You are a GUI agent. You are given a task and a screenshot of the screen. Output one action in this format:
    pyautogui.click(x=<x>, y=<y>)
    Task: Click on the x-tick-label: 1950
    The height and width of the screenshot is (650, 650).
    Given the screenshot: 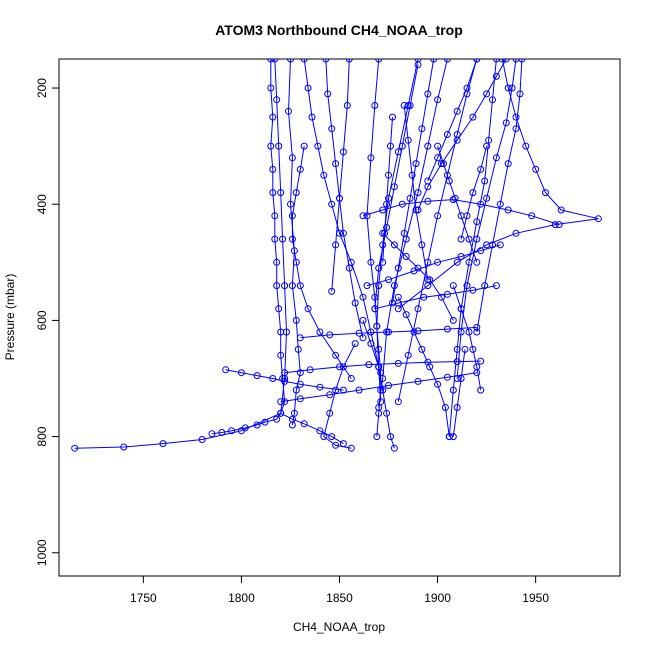 What is the action you would take?
    pyautogui.click(x=535, y=598)
    